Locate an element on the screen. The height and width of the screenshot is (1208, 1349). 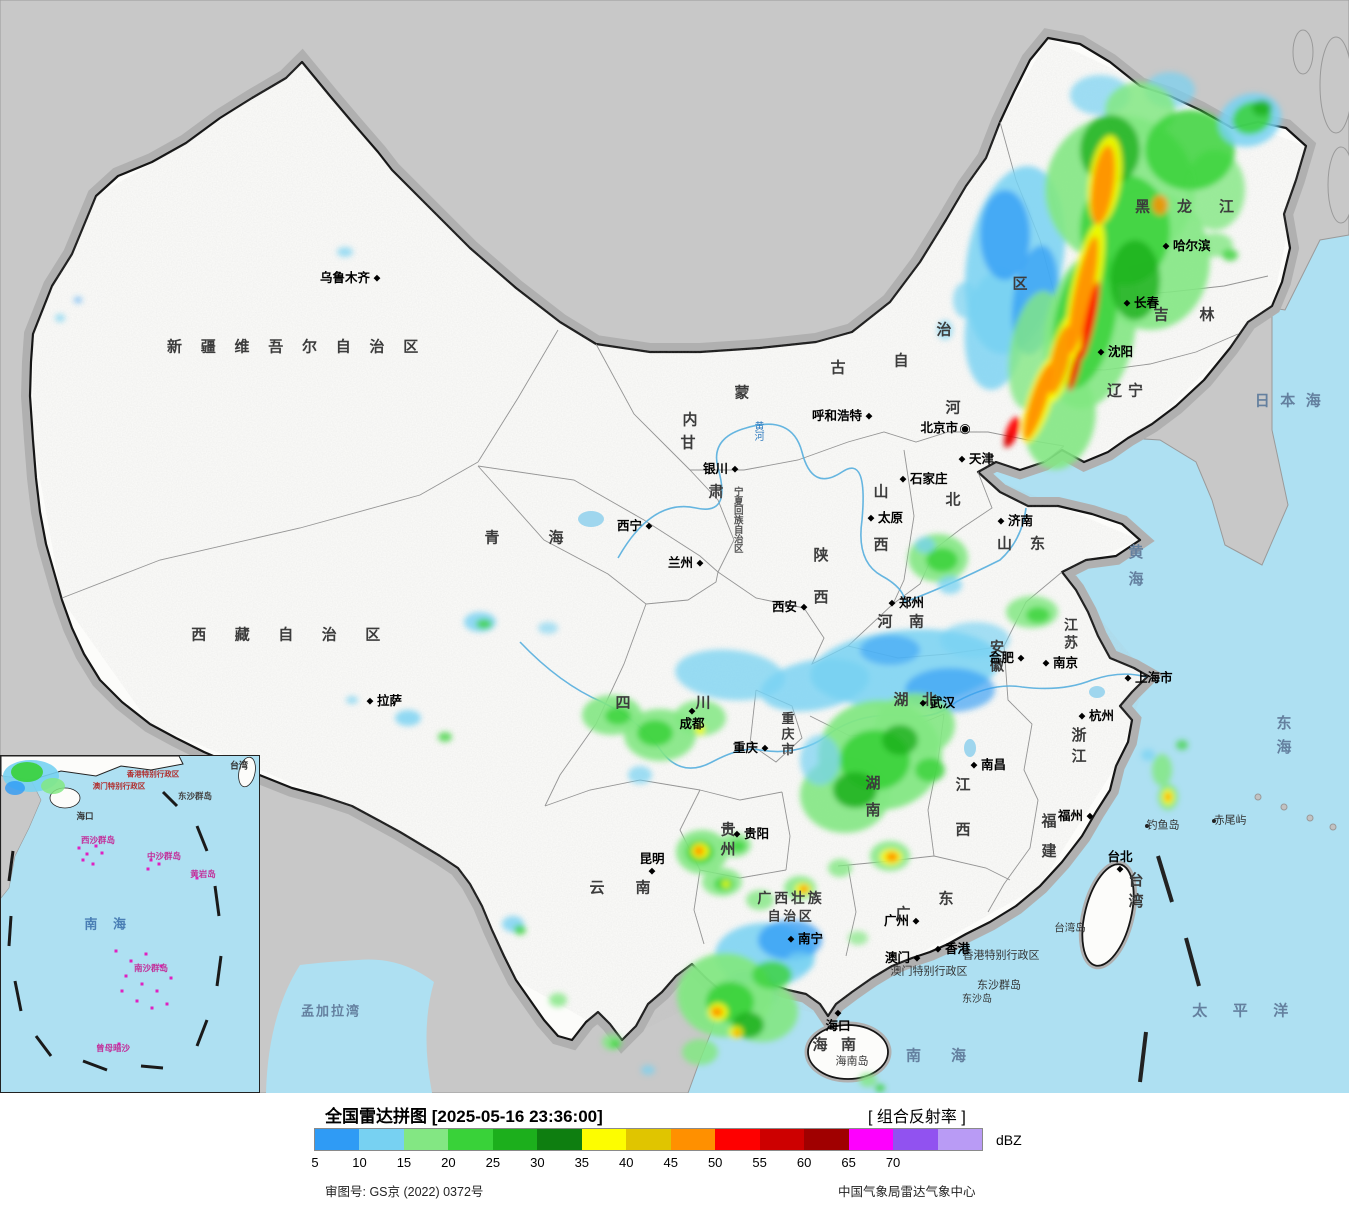
japan-islands is located at coordinates (1320, 126).